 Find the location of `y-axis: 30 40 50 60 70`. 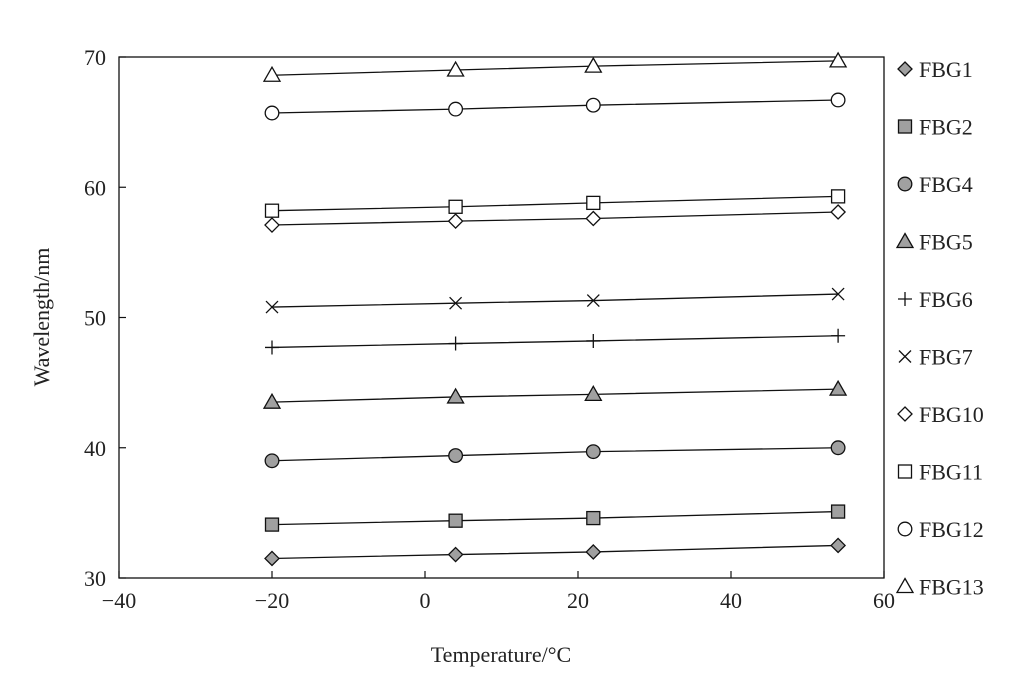

y-axis: 30 40 50 60 70 is located at coordinates (105, 318).